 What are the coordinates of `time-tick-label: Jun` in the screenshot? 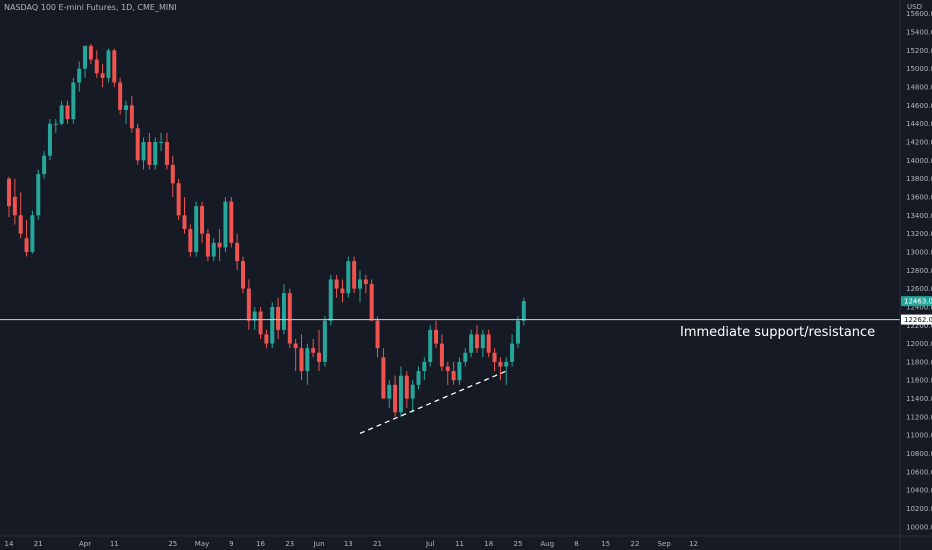 It's located at (319, 544).